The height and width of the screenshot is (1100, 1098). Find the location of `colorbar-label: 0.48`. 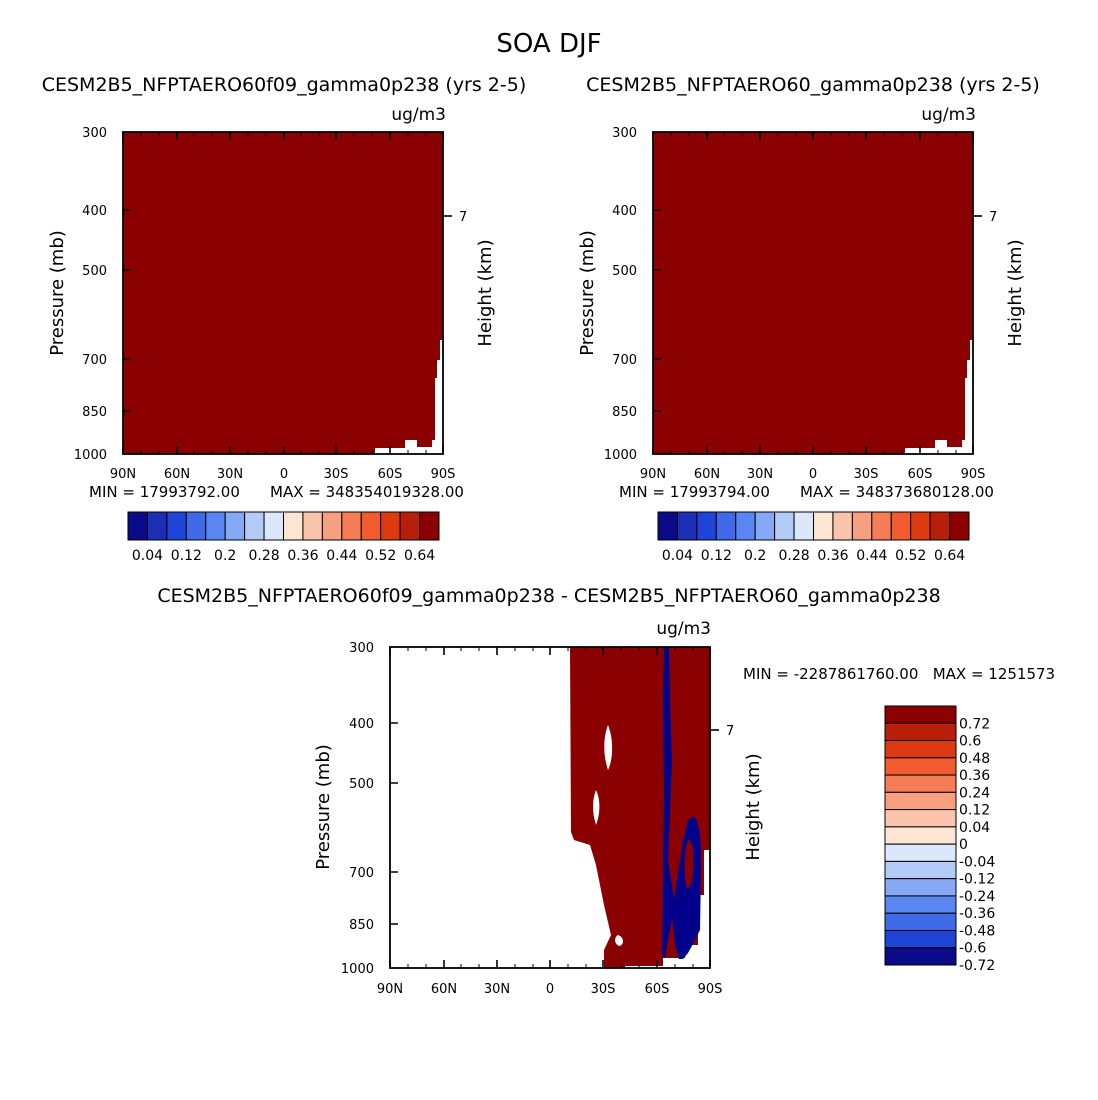

colorbar-label: 0.48 is located at coordinates (974, 759).